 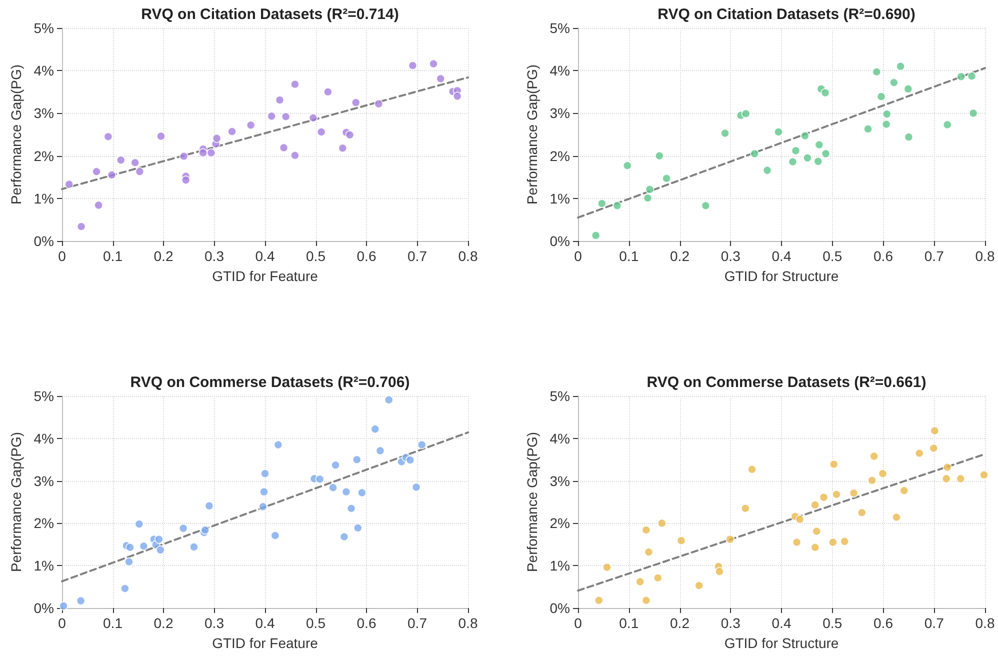 I want to click on chart-title: RVQ on Citation Datasets (R²=0.690), so click(x=787, y=14).